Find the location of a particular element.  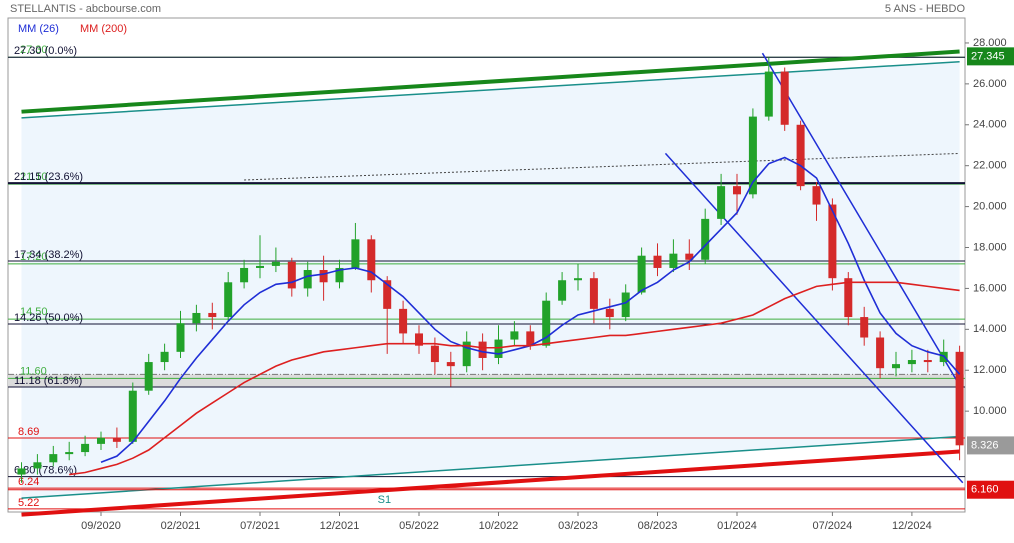

x-tick-label: 07/2024 is located at coordinates (833, 526).